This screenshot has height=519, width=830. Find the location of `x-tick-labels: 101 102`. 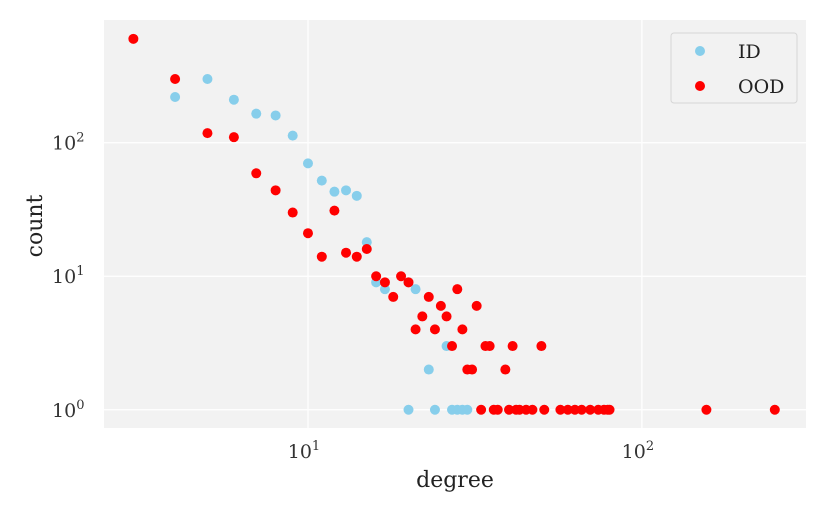

x-tick-labels: 101 102 is located at coordinates (471, 451).